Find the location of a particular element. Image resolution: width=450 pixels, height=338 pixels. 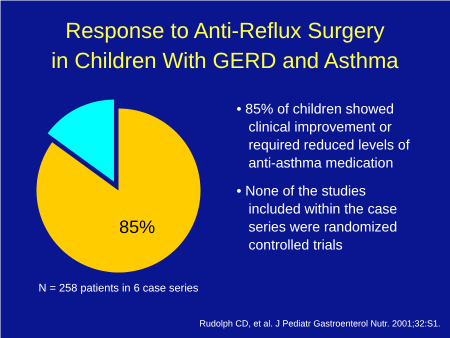

text: • 85% of children showed clinical improvement or required reduced levels of anti-asthma medication is located at coordinates (323, 135).